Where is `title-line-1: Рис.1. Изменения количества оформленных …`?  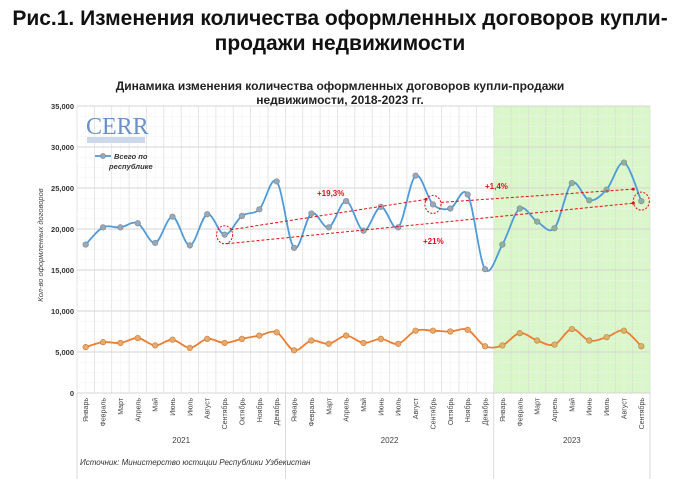 title-line-1: Рис.1. Изменения количества оформленных … is located at coordinates (340, 18).